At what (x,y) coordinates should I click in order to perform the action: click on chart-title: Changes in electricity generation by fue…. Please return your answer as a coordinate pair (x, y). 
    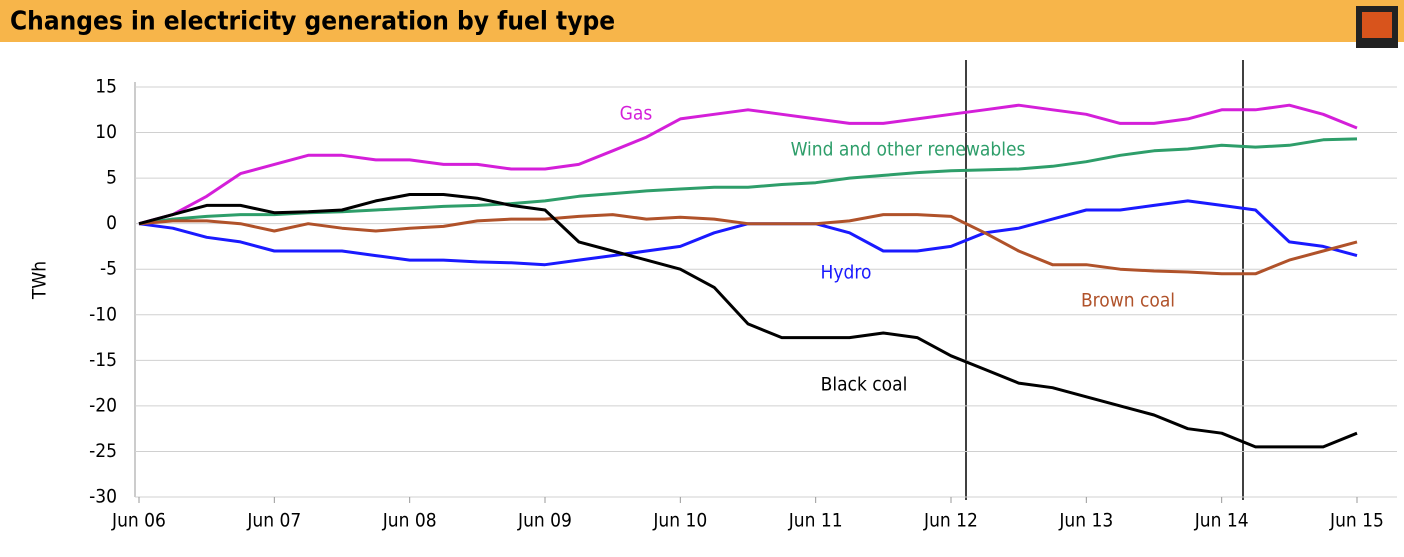
    Looking at the image, I should click on (312, 22).